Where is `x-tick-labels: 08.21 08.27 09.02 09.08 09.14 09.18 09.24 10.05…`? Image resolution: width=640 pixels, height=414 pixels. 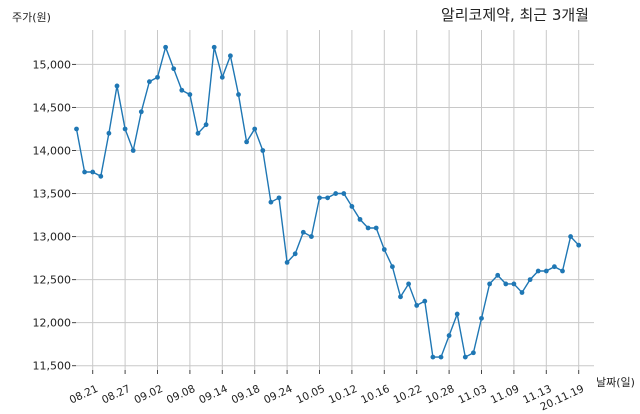 x-tick-labels: 08.21 08.27 09.02 09.08 09.14 09.18 09.24 10.05… is located at coordinates (327, 398).